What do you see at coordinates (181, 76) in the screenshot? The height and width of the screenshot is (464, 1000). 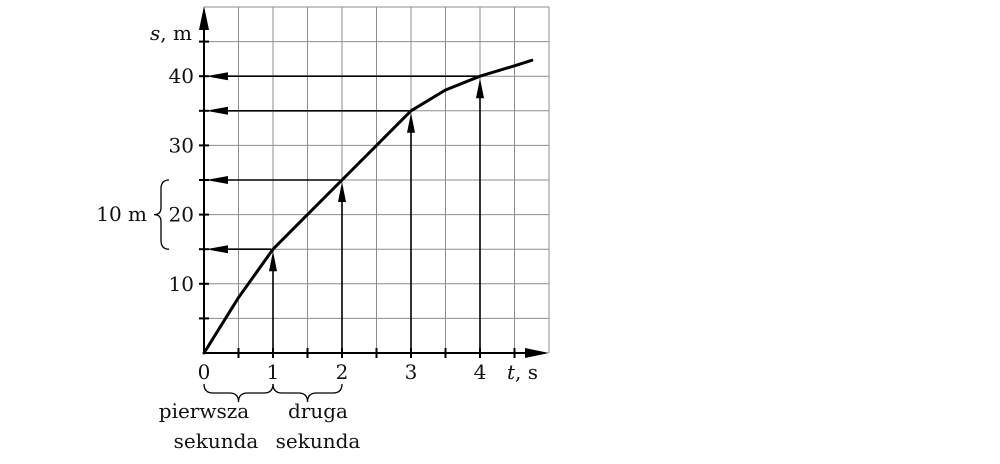 I see `y-tick-label: 40` at bounding box center [181, 76].